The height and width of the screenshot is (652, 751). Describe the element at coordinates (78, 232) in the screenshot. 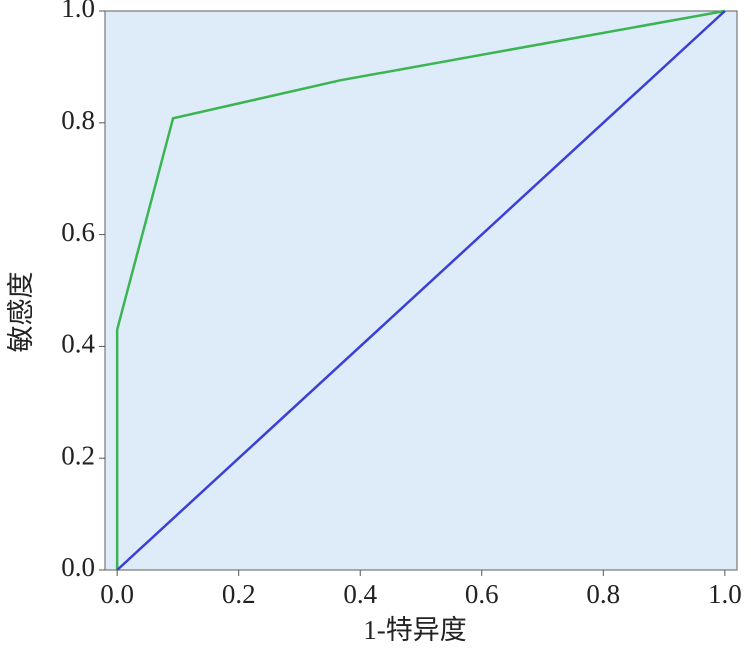

I see `y-tick-label: 0.6` at that location.